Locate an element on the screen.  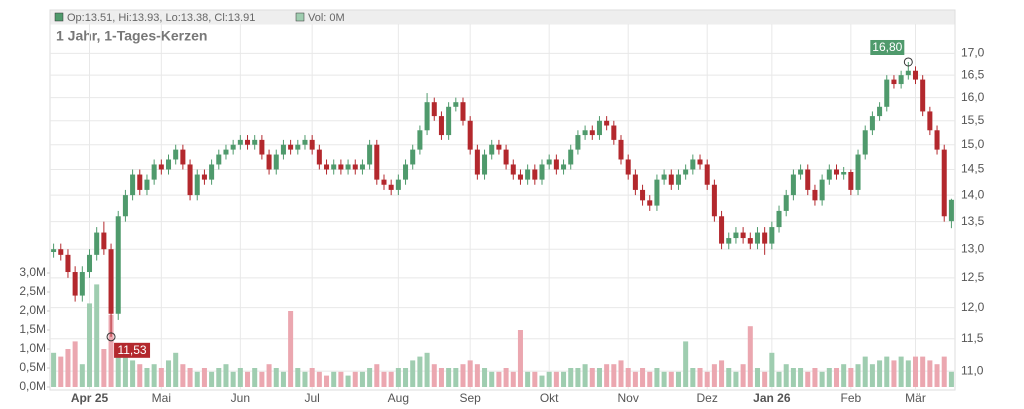
y-tick-label: 12,0 is located at coordinates (973, 307).